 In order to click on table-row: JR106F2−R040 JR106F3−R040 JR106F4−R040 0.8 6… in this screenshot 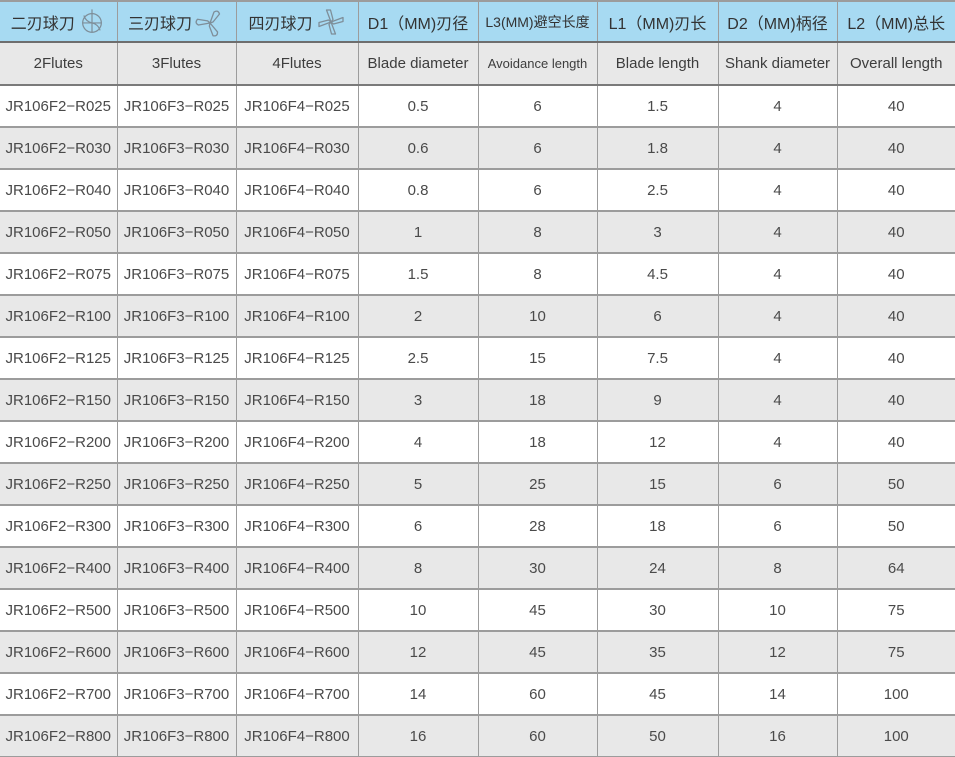, I will do `click(477, 190)`.